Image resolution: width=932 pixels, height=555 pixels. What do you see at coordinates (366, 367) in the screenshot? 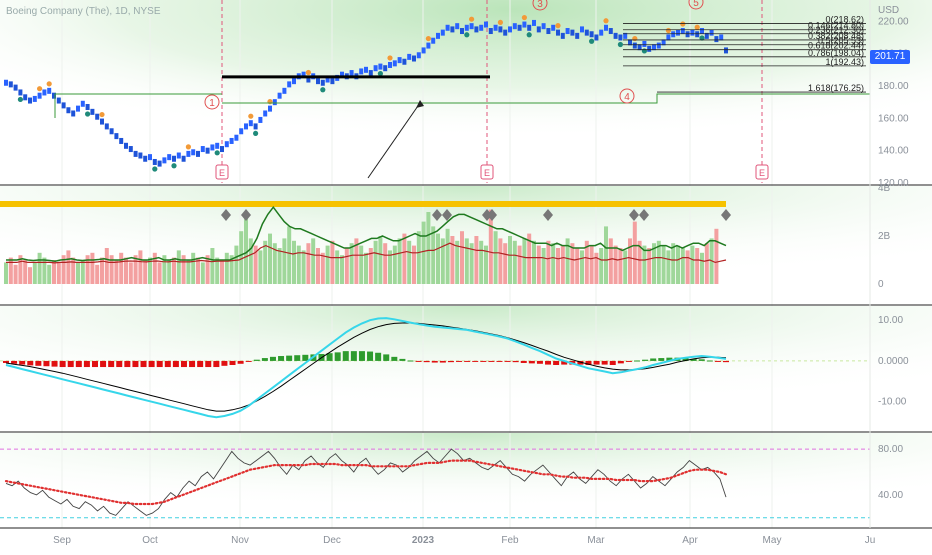
I see `macd-signal-line` at bounding box center [366, 367].